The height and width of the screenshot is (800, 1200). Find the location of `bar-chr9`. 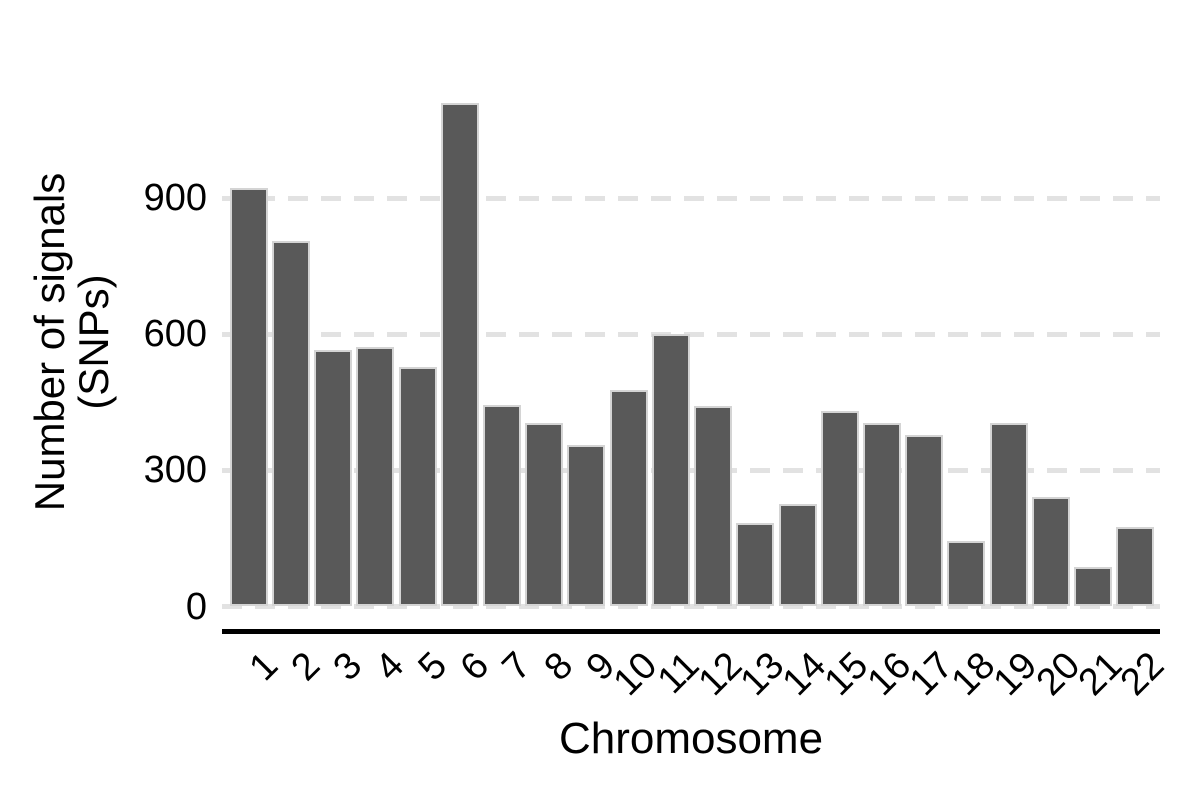

bar-chr9 is located at coordinates (586, 526).